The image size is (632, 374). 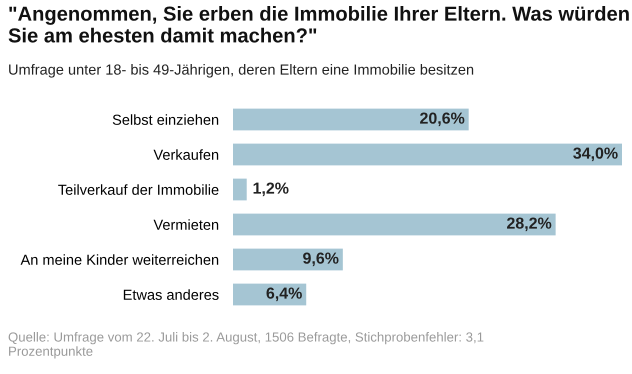 I want to click on data-label: 9,6%, so click(x=321, y=259).